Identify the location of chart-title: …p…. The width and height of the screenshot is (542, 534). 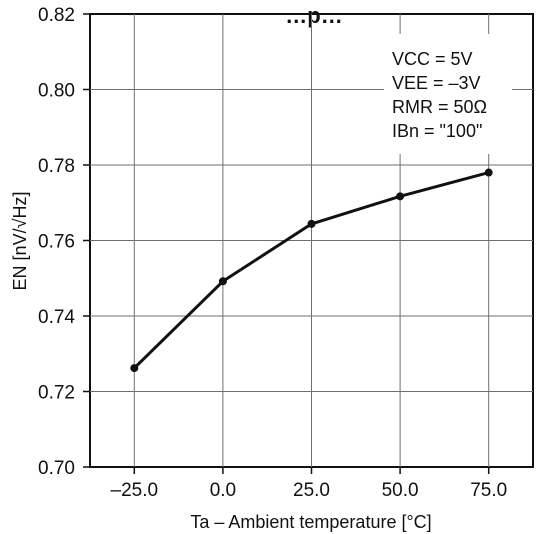
(313, 15).